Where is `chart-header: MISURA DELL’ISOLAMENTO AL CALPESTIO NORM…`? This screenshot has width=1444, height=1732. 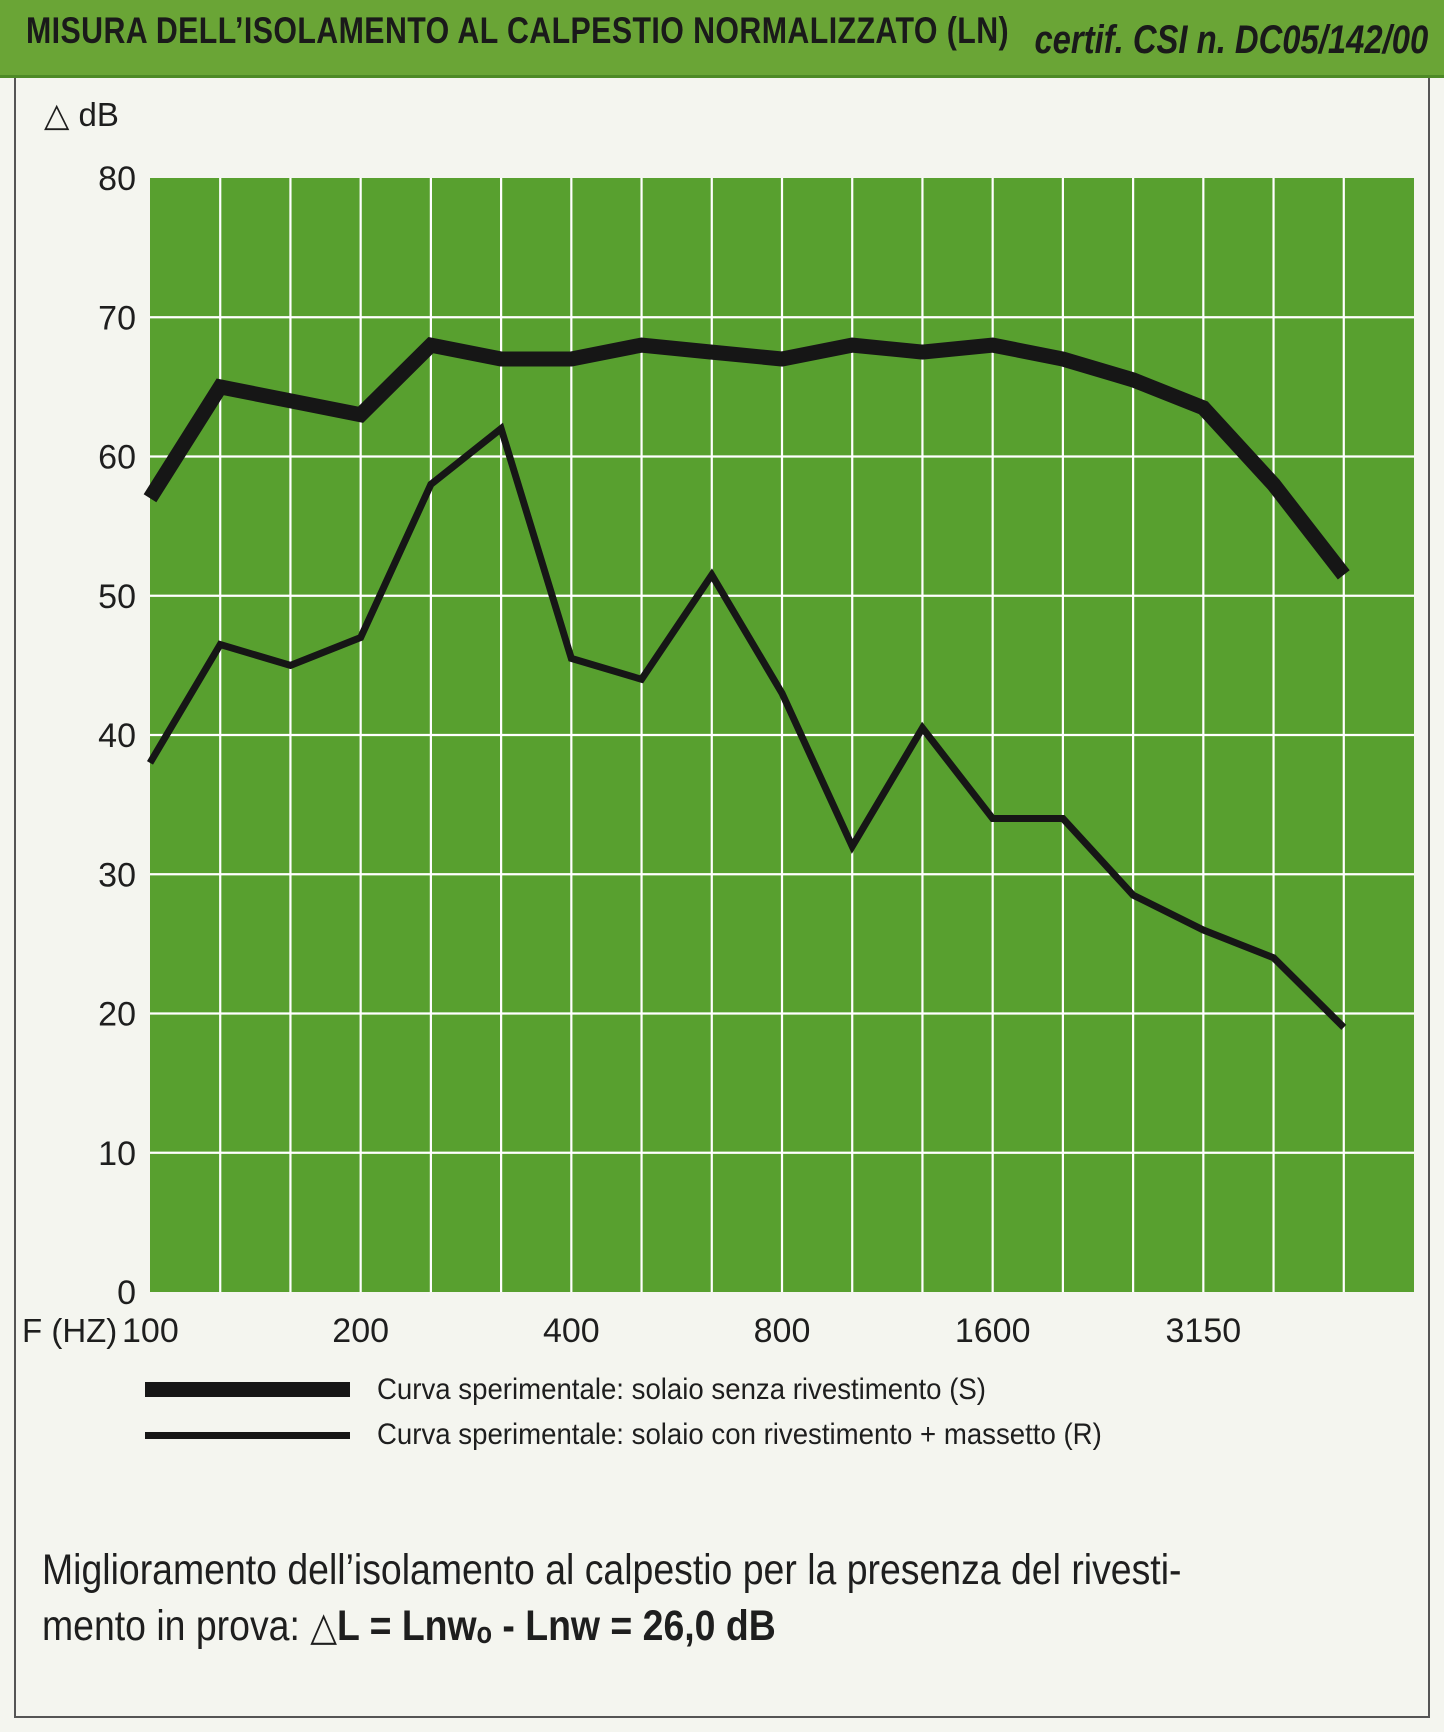 chart-header: MISURA DELL’ISOLAMENTO AL CALPESTIO NORM… is located at coordinates (722, 39).